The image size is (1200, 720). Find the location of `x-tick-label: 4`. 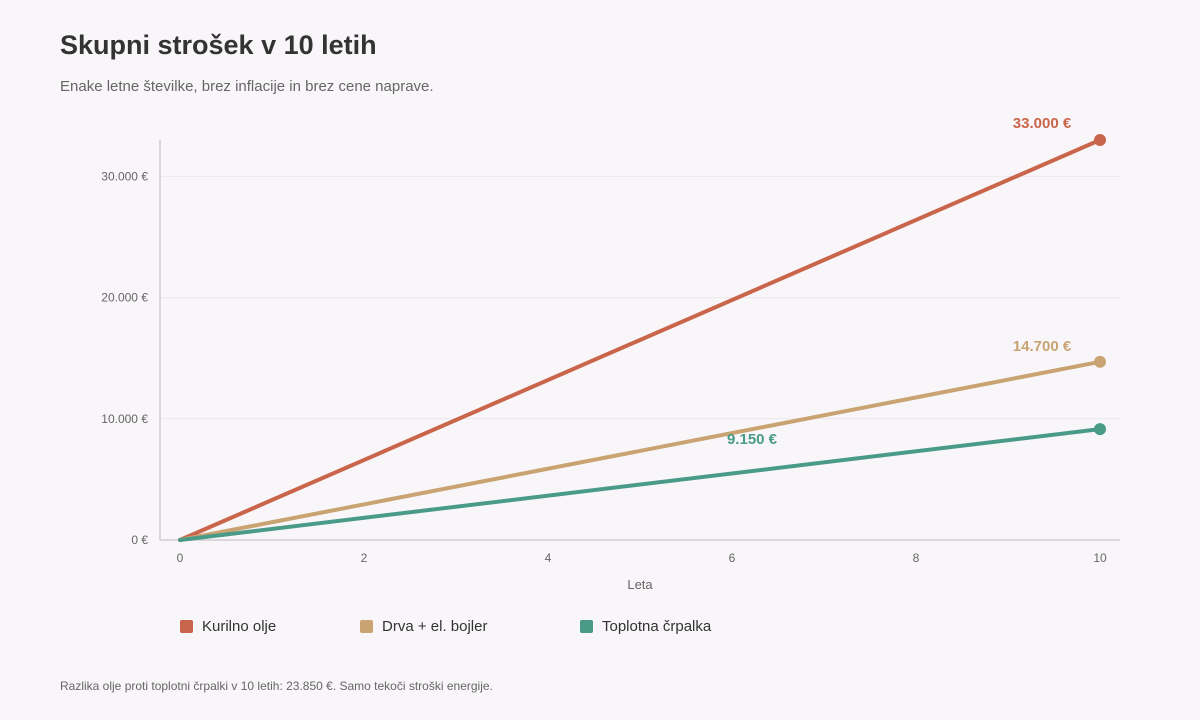

x-tick-label: 4 is located at coordinates (548, 558).